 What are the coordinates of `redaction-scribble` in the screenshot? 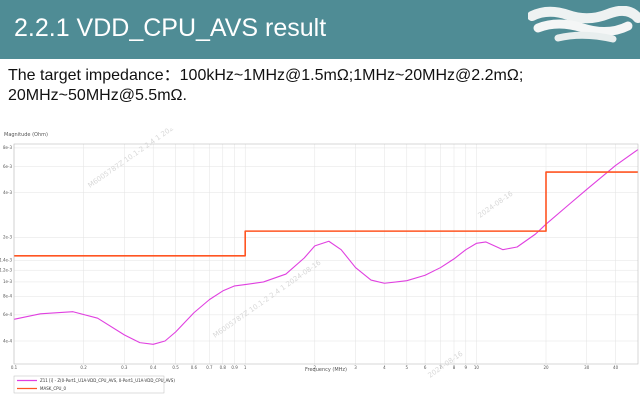 It's located at (584, 24).